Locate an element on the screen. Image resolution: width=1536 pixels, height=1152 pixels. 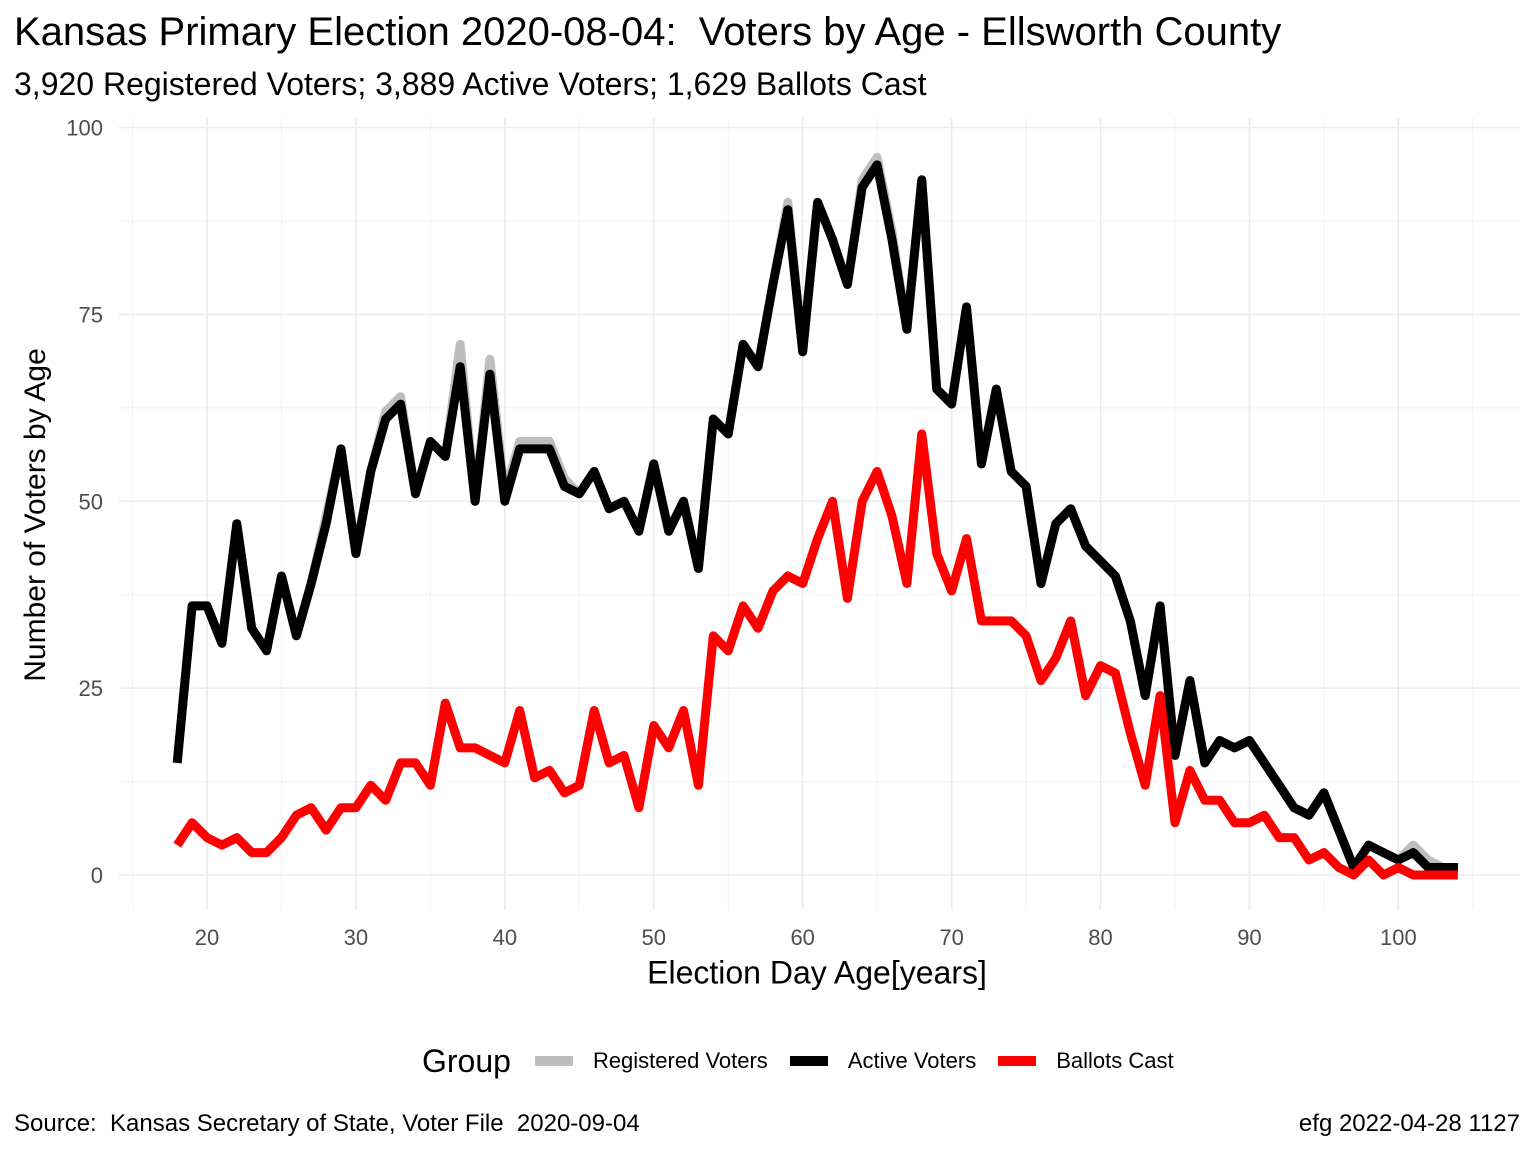
x-tick-label: 30 is located at coordinates (356, 937).